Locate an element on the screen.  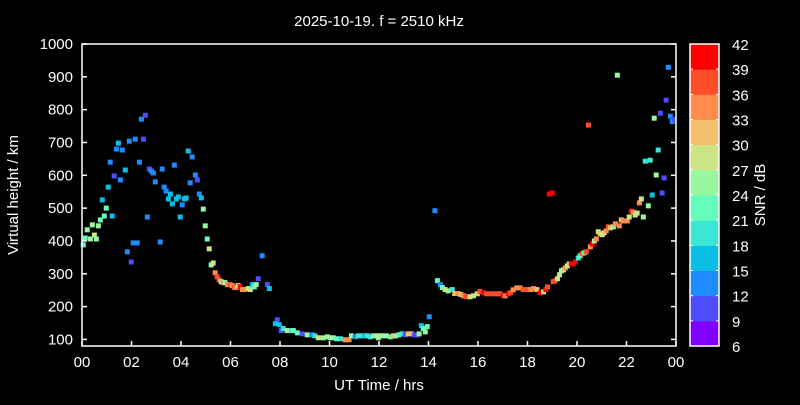
y-tick-label: 300 is located at coordinates (60, 274).